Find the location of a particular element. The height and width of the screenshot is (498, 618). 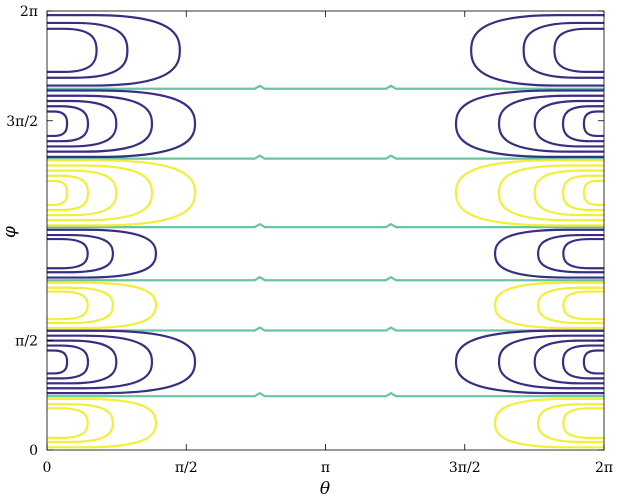

y-tick-label-3: 2π is located at coordinates (29, 12).